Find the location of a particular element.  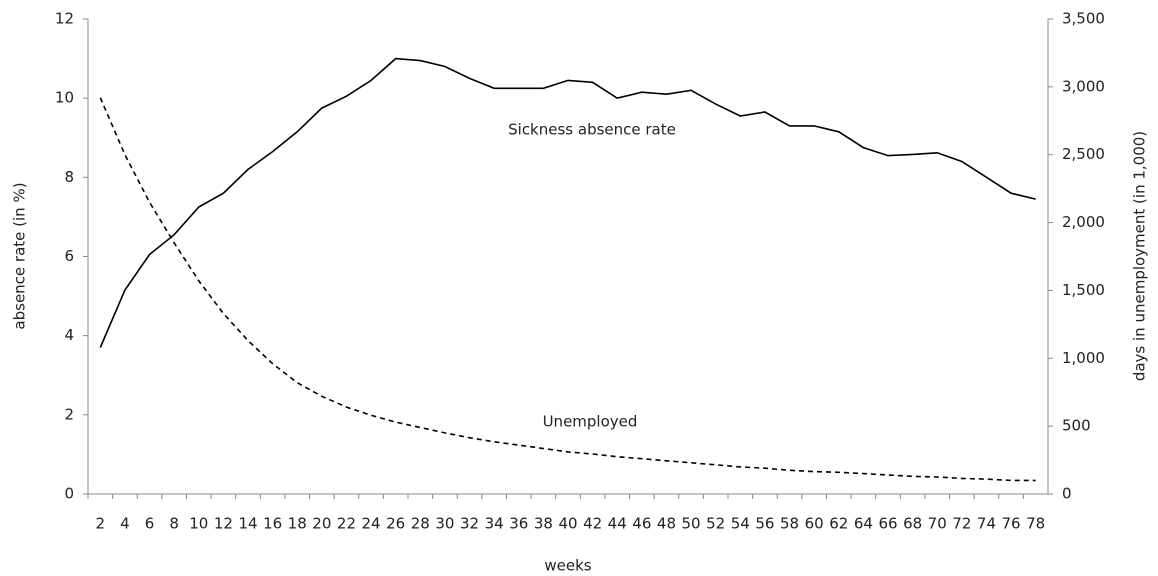

x-tick-label: 58 is located at coordinates (789, 524).